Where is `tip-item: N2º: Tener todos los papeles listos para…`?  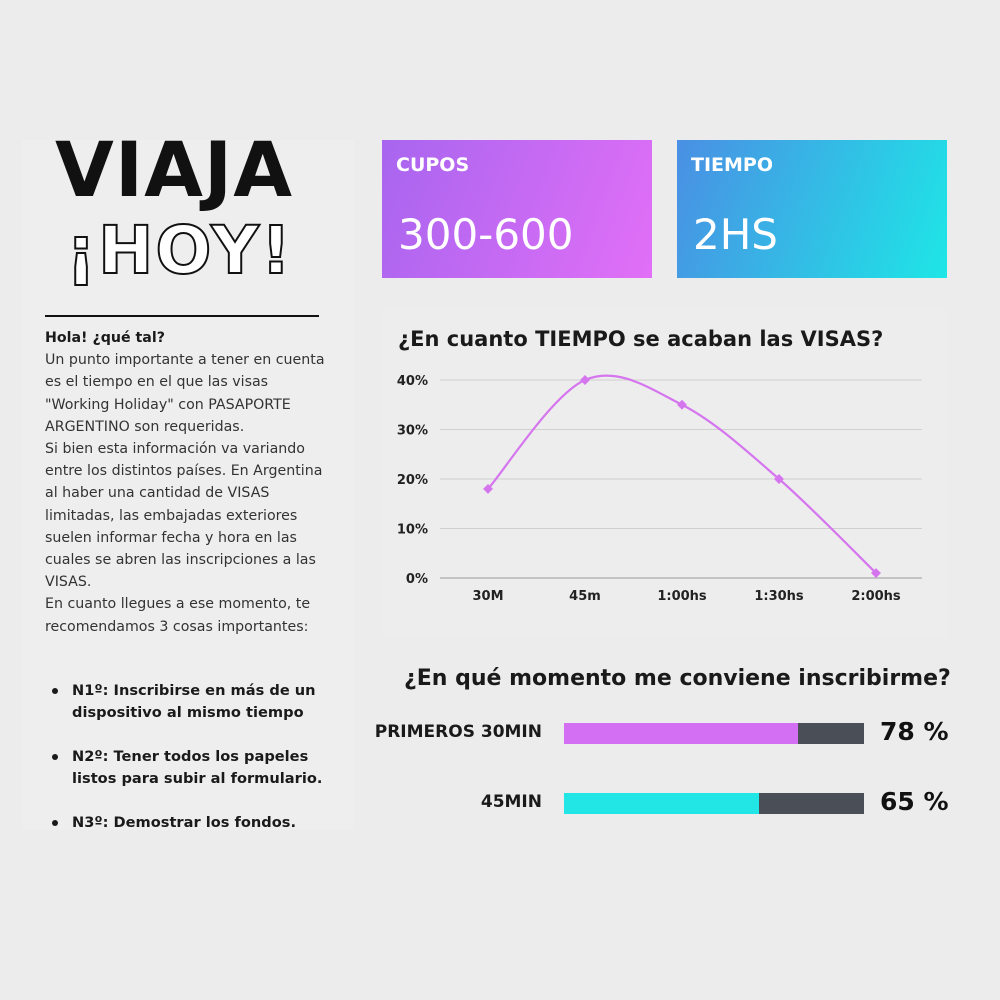
tip-item: N2º: Tener todos los papeles listos para… is located at coordinates (195, 768).